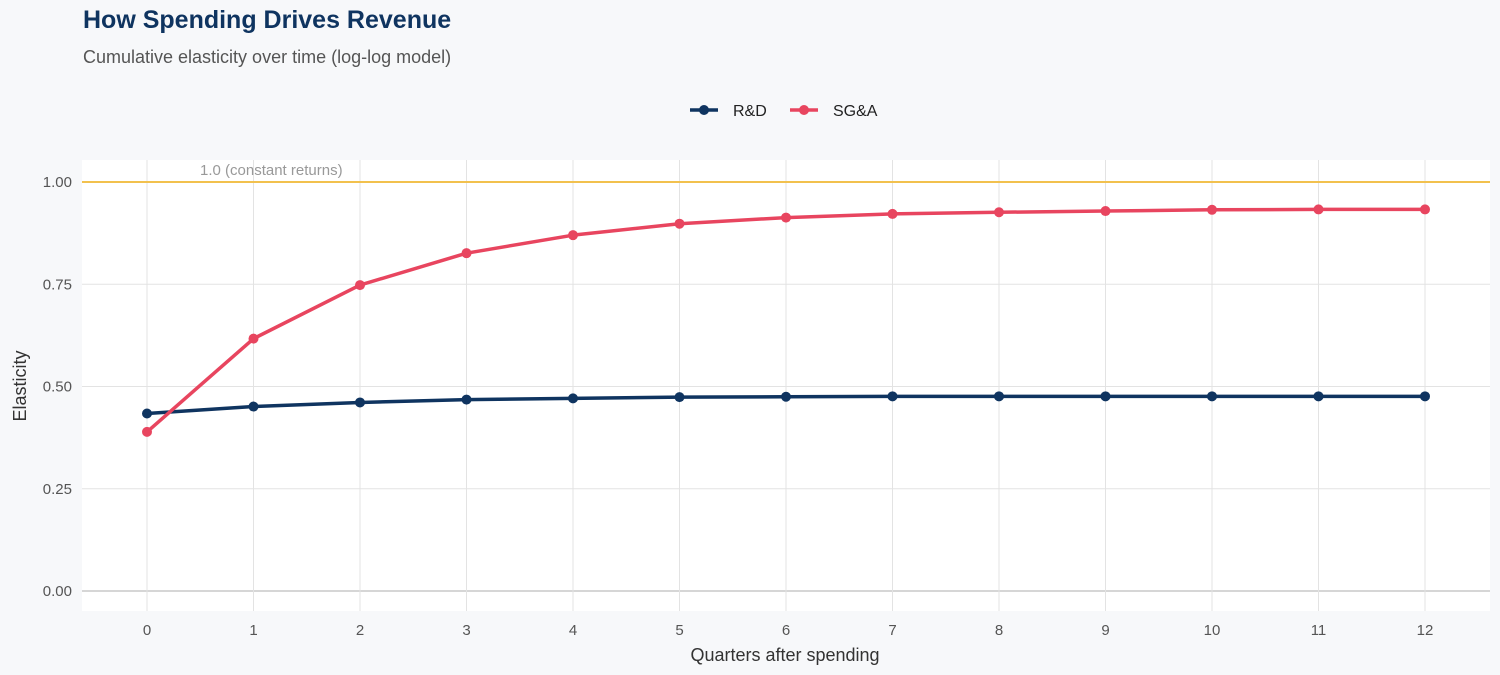 The image size is (1500, 675). What do you see at coordinates (20, 385) in the screenshot?
I see `y-axis-title: Elasticity` at bounding box center [20, 385].